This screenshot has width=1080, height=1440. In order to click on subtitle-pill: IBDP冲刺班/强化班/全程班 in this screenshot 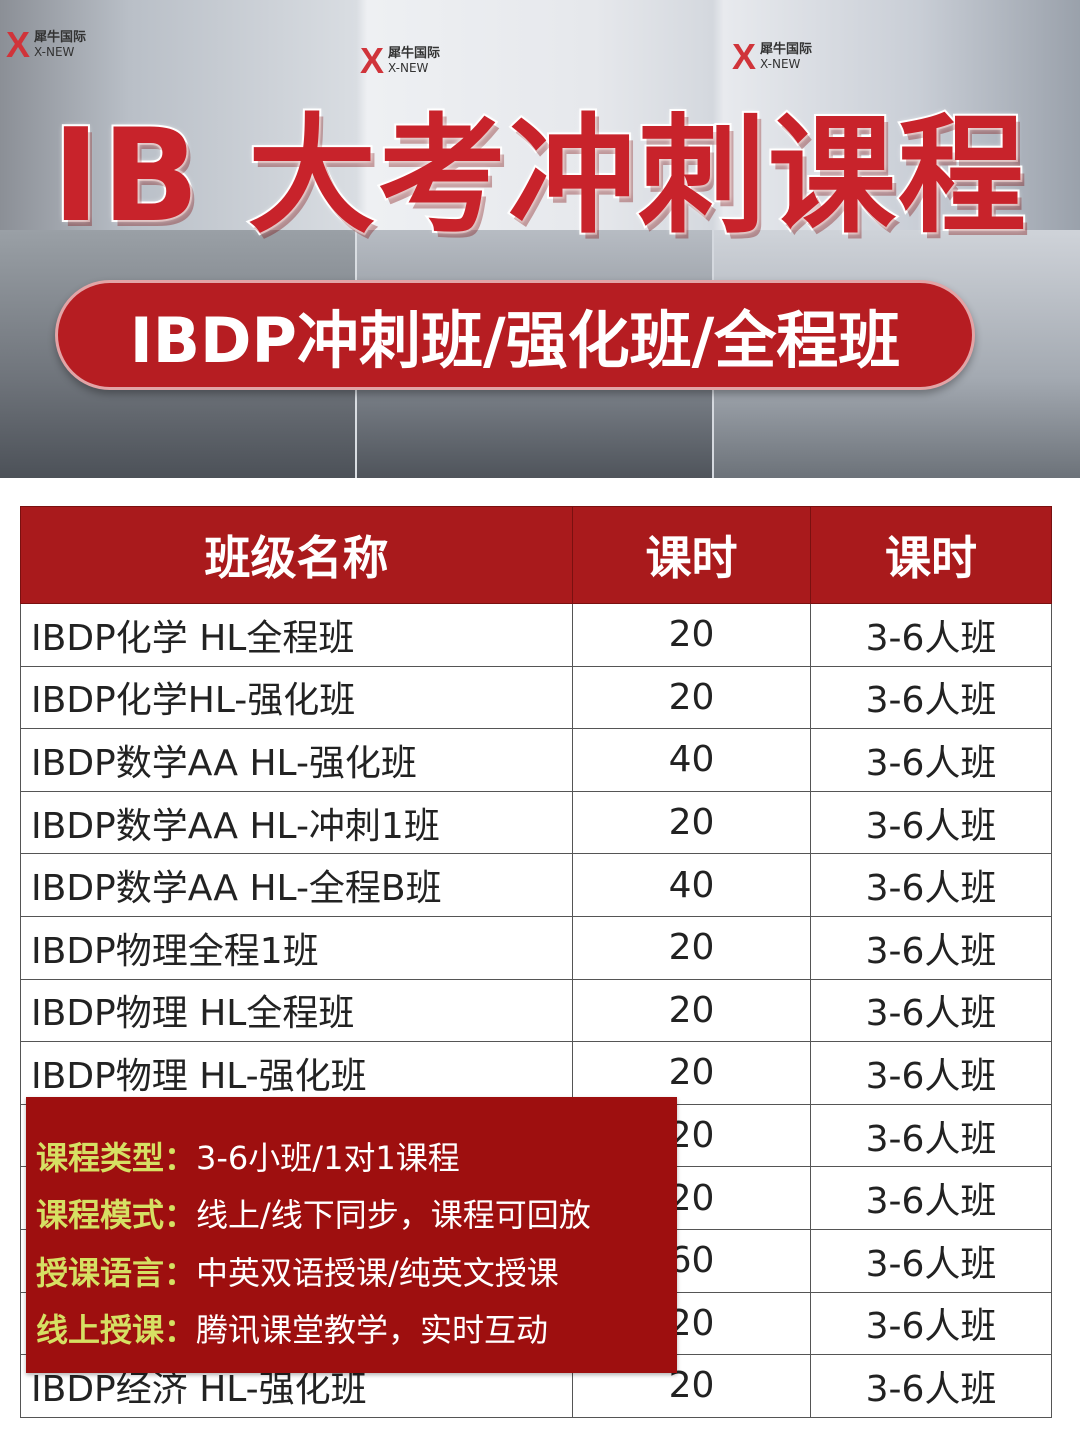, I will do `click(515, 335)`.